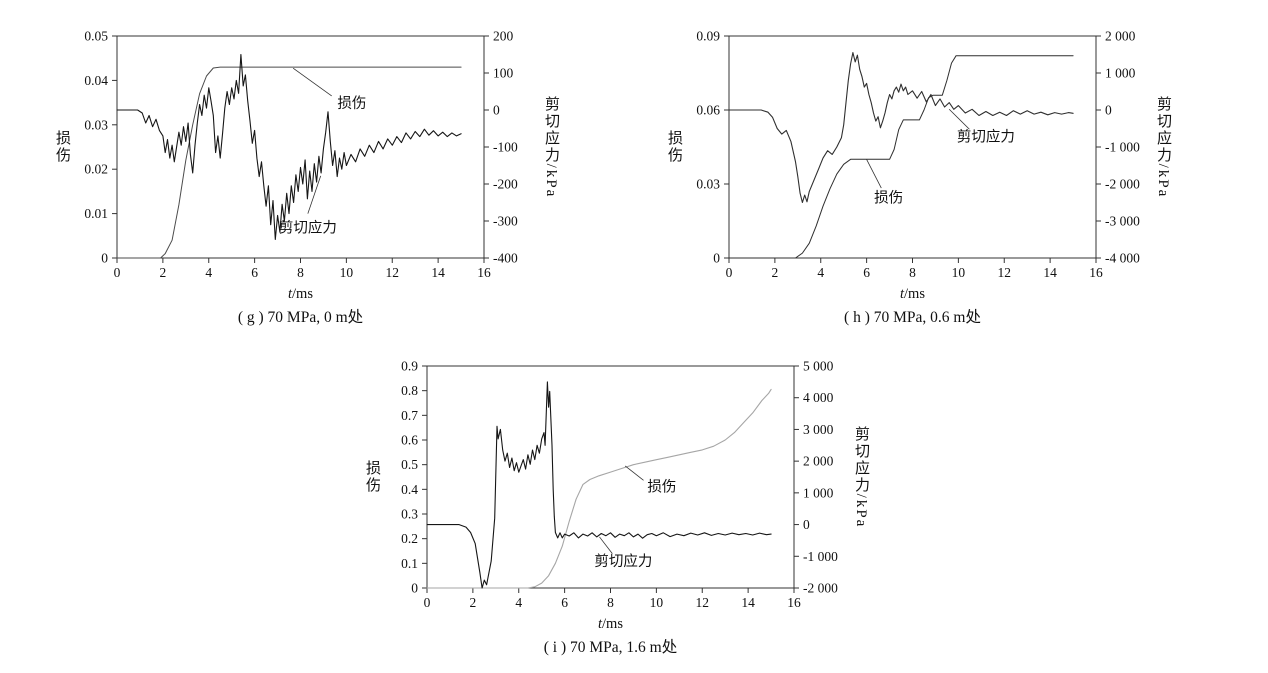 The image size is (1268, 673). What do you see at coordinates (96, 213) in the screenshot?
I see `svg-text: 0.01` at bounding box center [96, 213].